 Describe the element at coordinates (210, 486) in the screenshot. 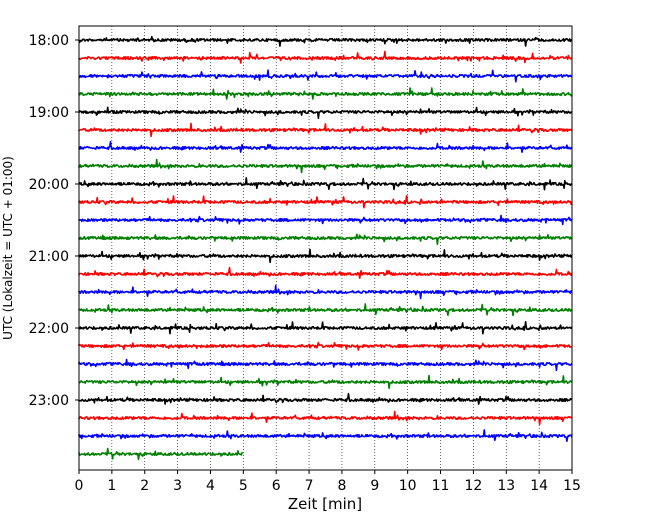

I see `x-tick-label: 4` at that location.